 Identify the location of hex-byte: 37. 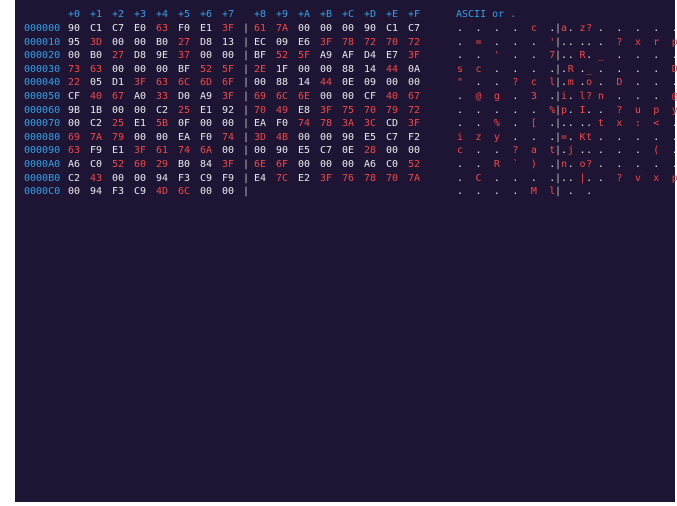
(184, 56).